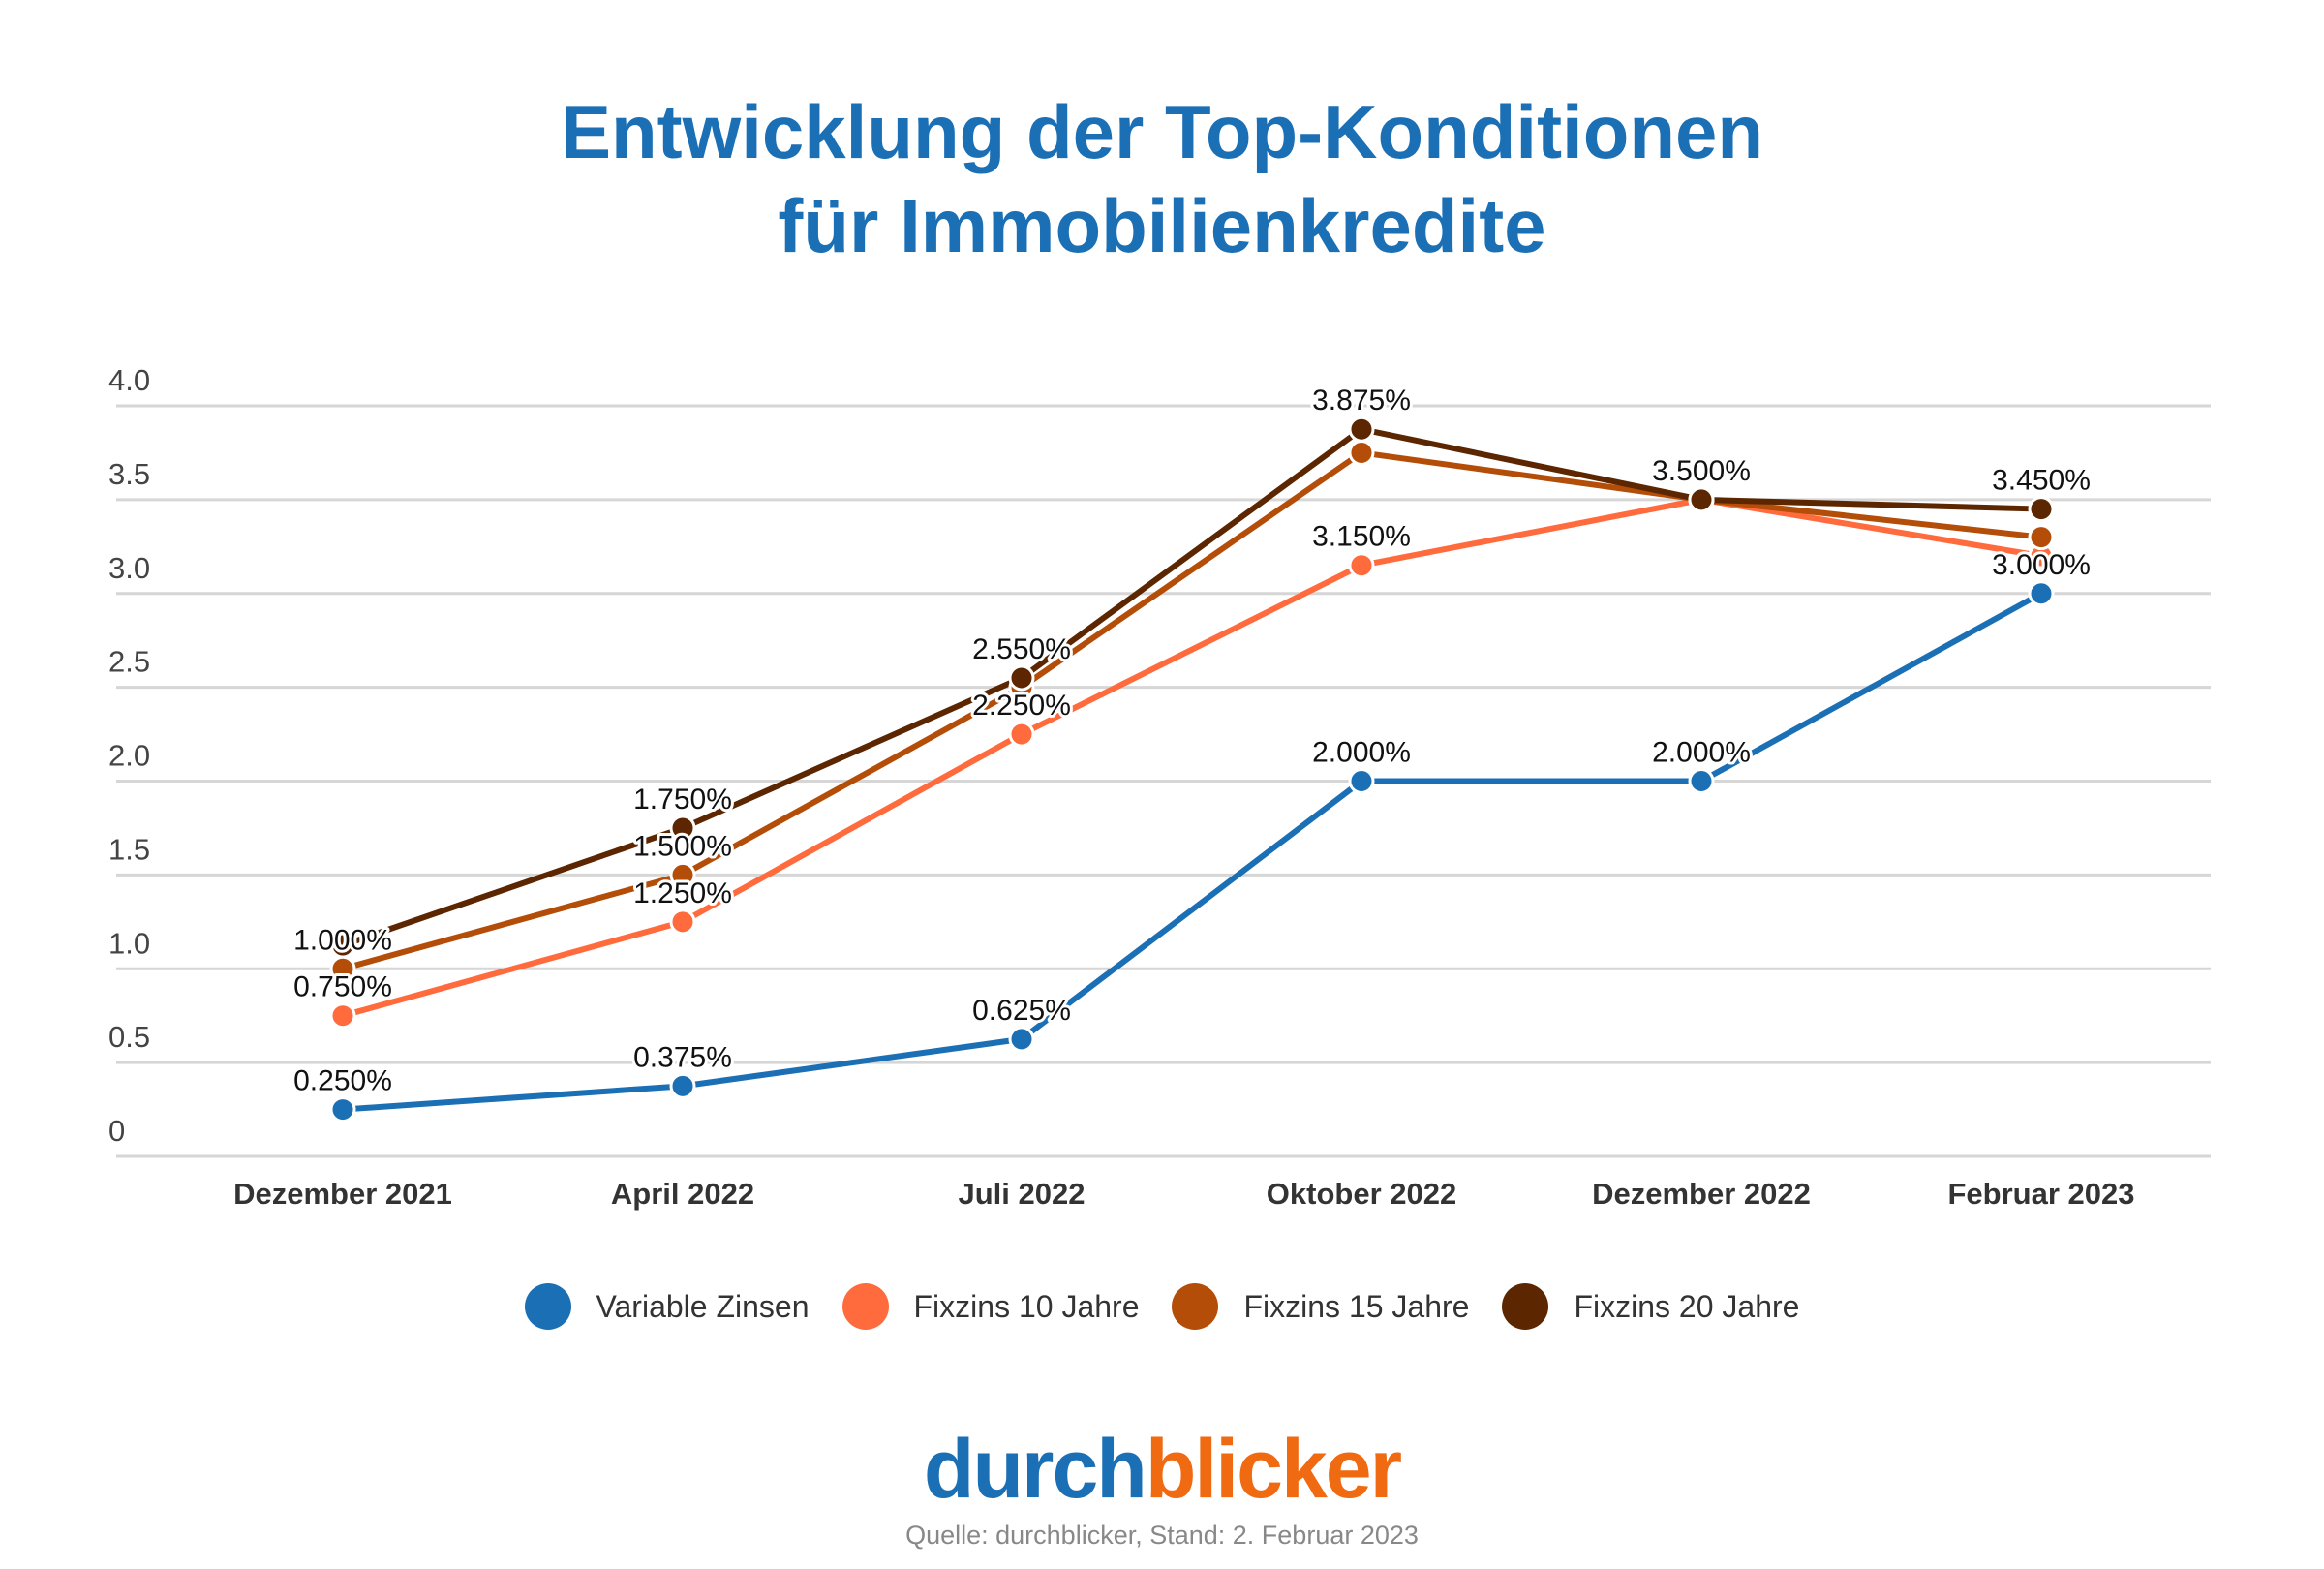 This screenshot has width=2324, height=1569. What do you see at coordinates (1274, 1469) in the screenshot?
I see `logo-part-2: blicker` at bounding box center [1274, 1469].